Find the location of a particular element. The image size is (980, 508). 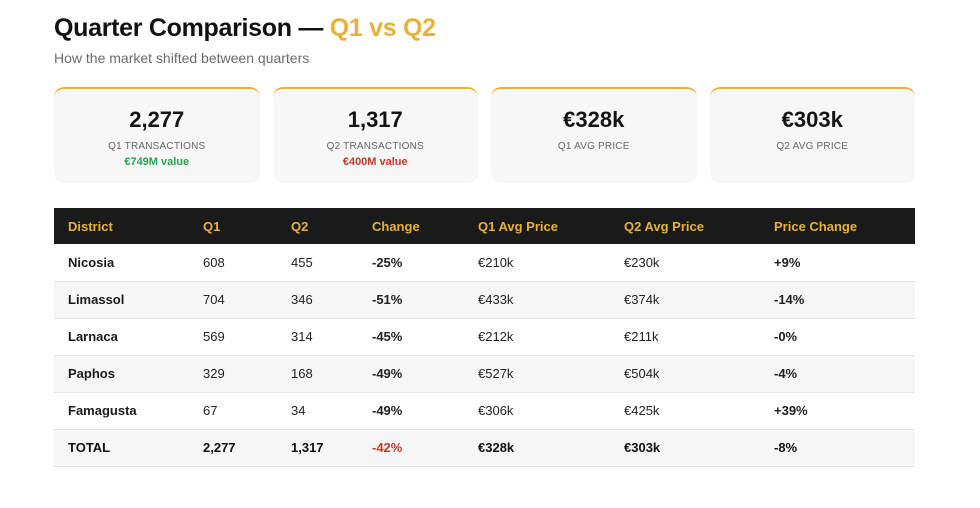

table-row: Limassol 704 346 -51% €433k €374k -14% is located at coordinates (484, 300).